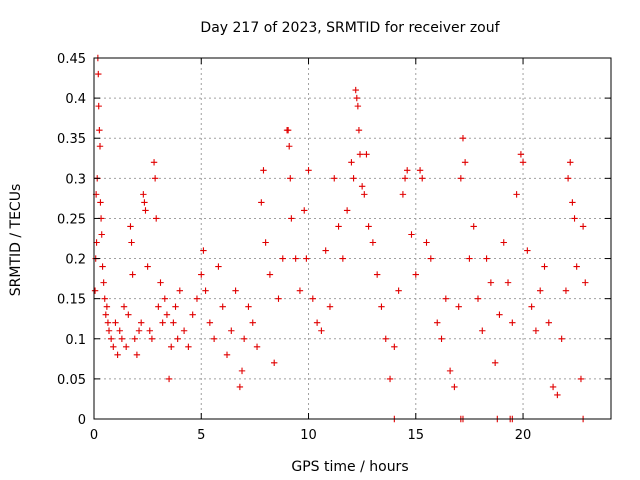  Describe the element at coordinates (71, 139) in the screenshot. I see `y-tick-label: 0.35` at that location.